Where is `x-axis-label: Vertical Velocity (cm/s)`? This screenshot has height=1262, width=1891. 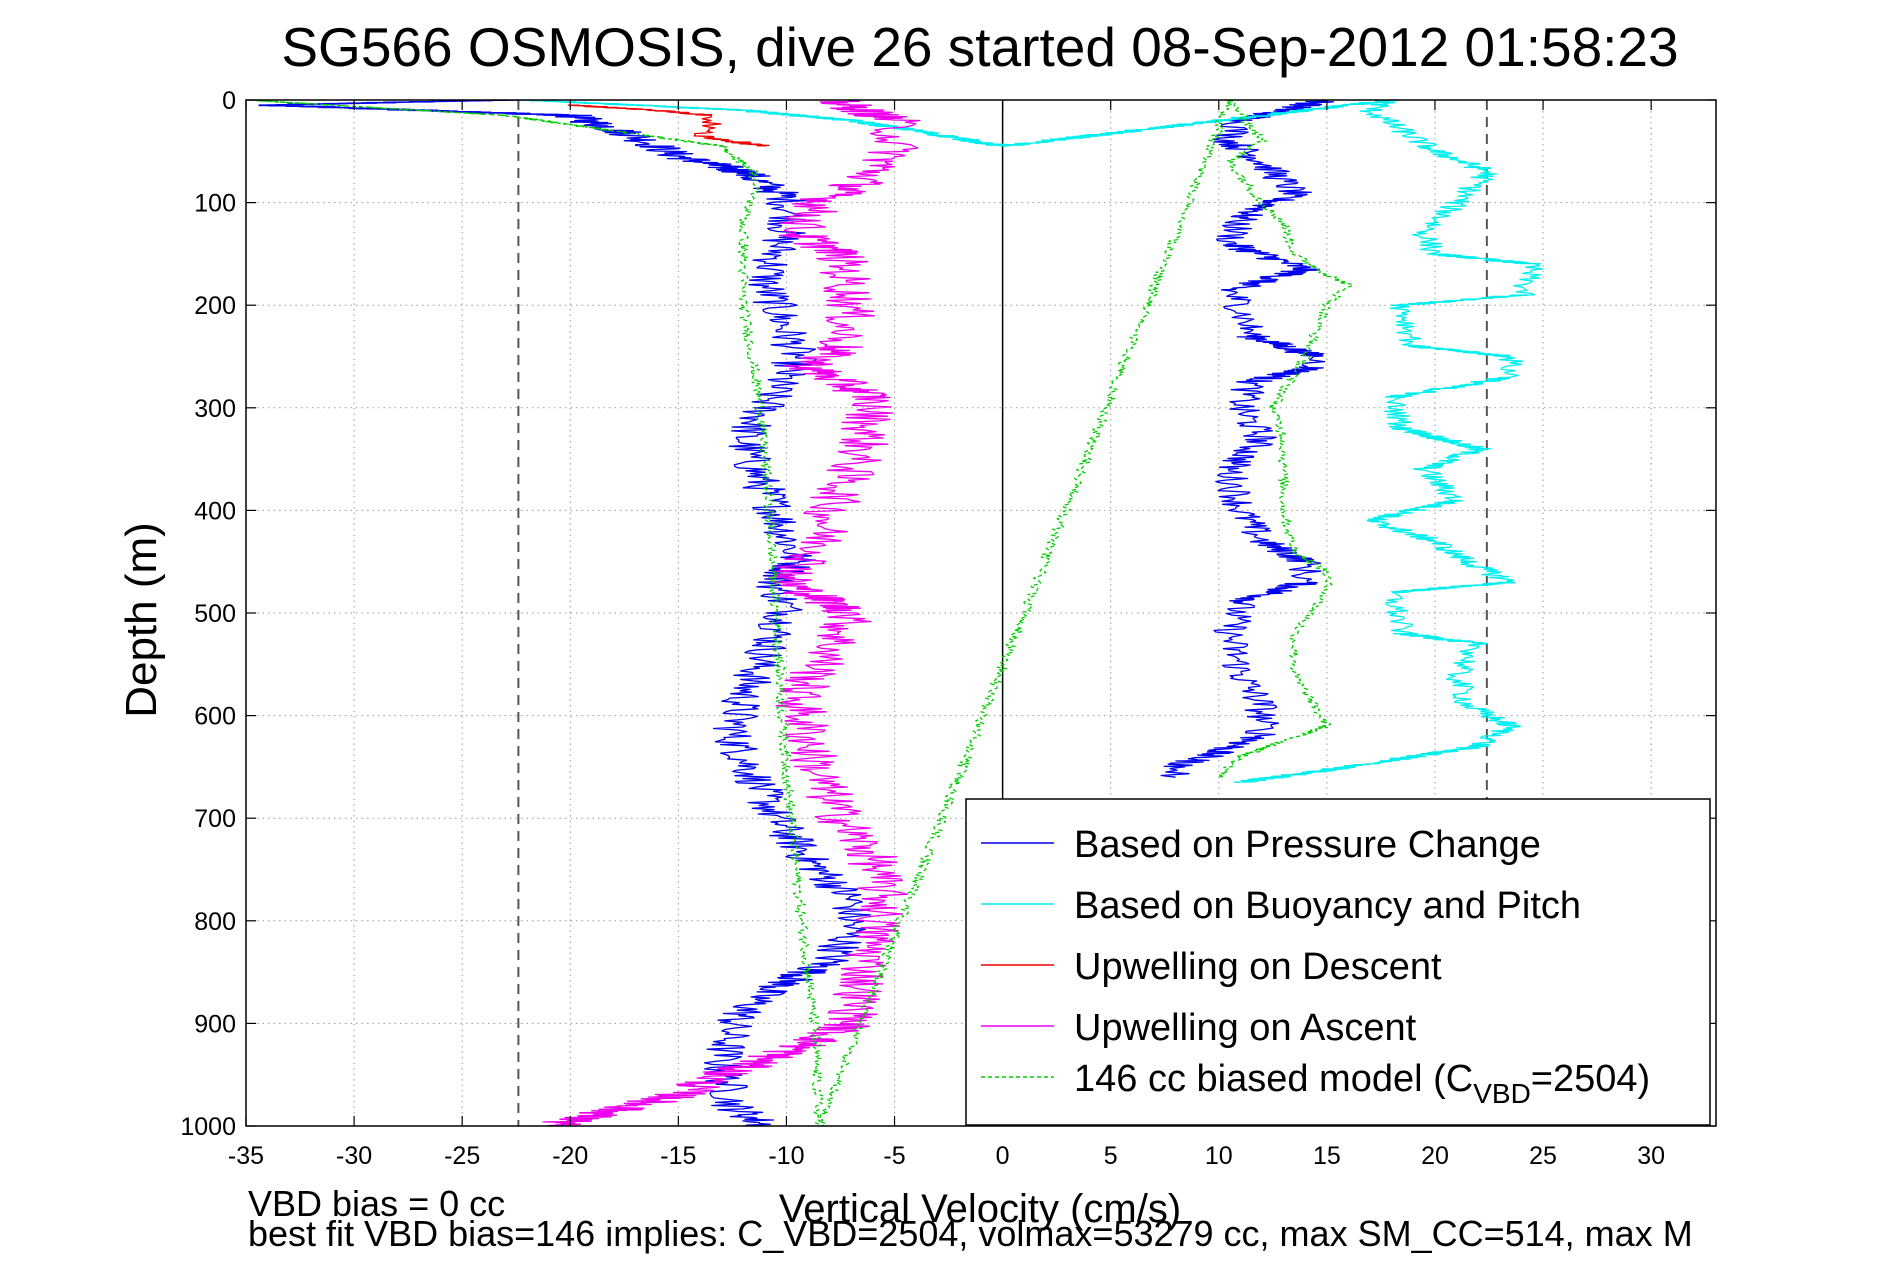
x-axis-label: Vertical Velocity (cm/s) is located at coordinates (980, 1209).